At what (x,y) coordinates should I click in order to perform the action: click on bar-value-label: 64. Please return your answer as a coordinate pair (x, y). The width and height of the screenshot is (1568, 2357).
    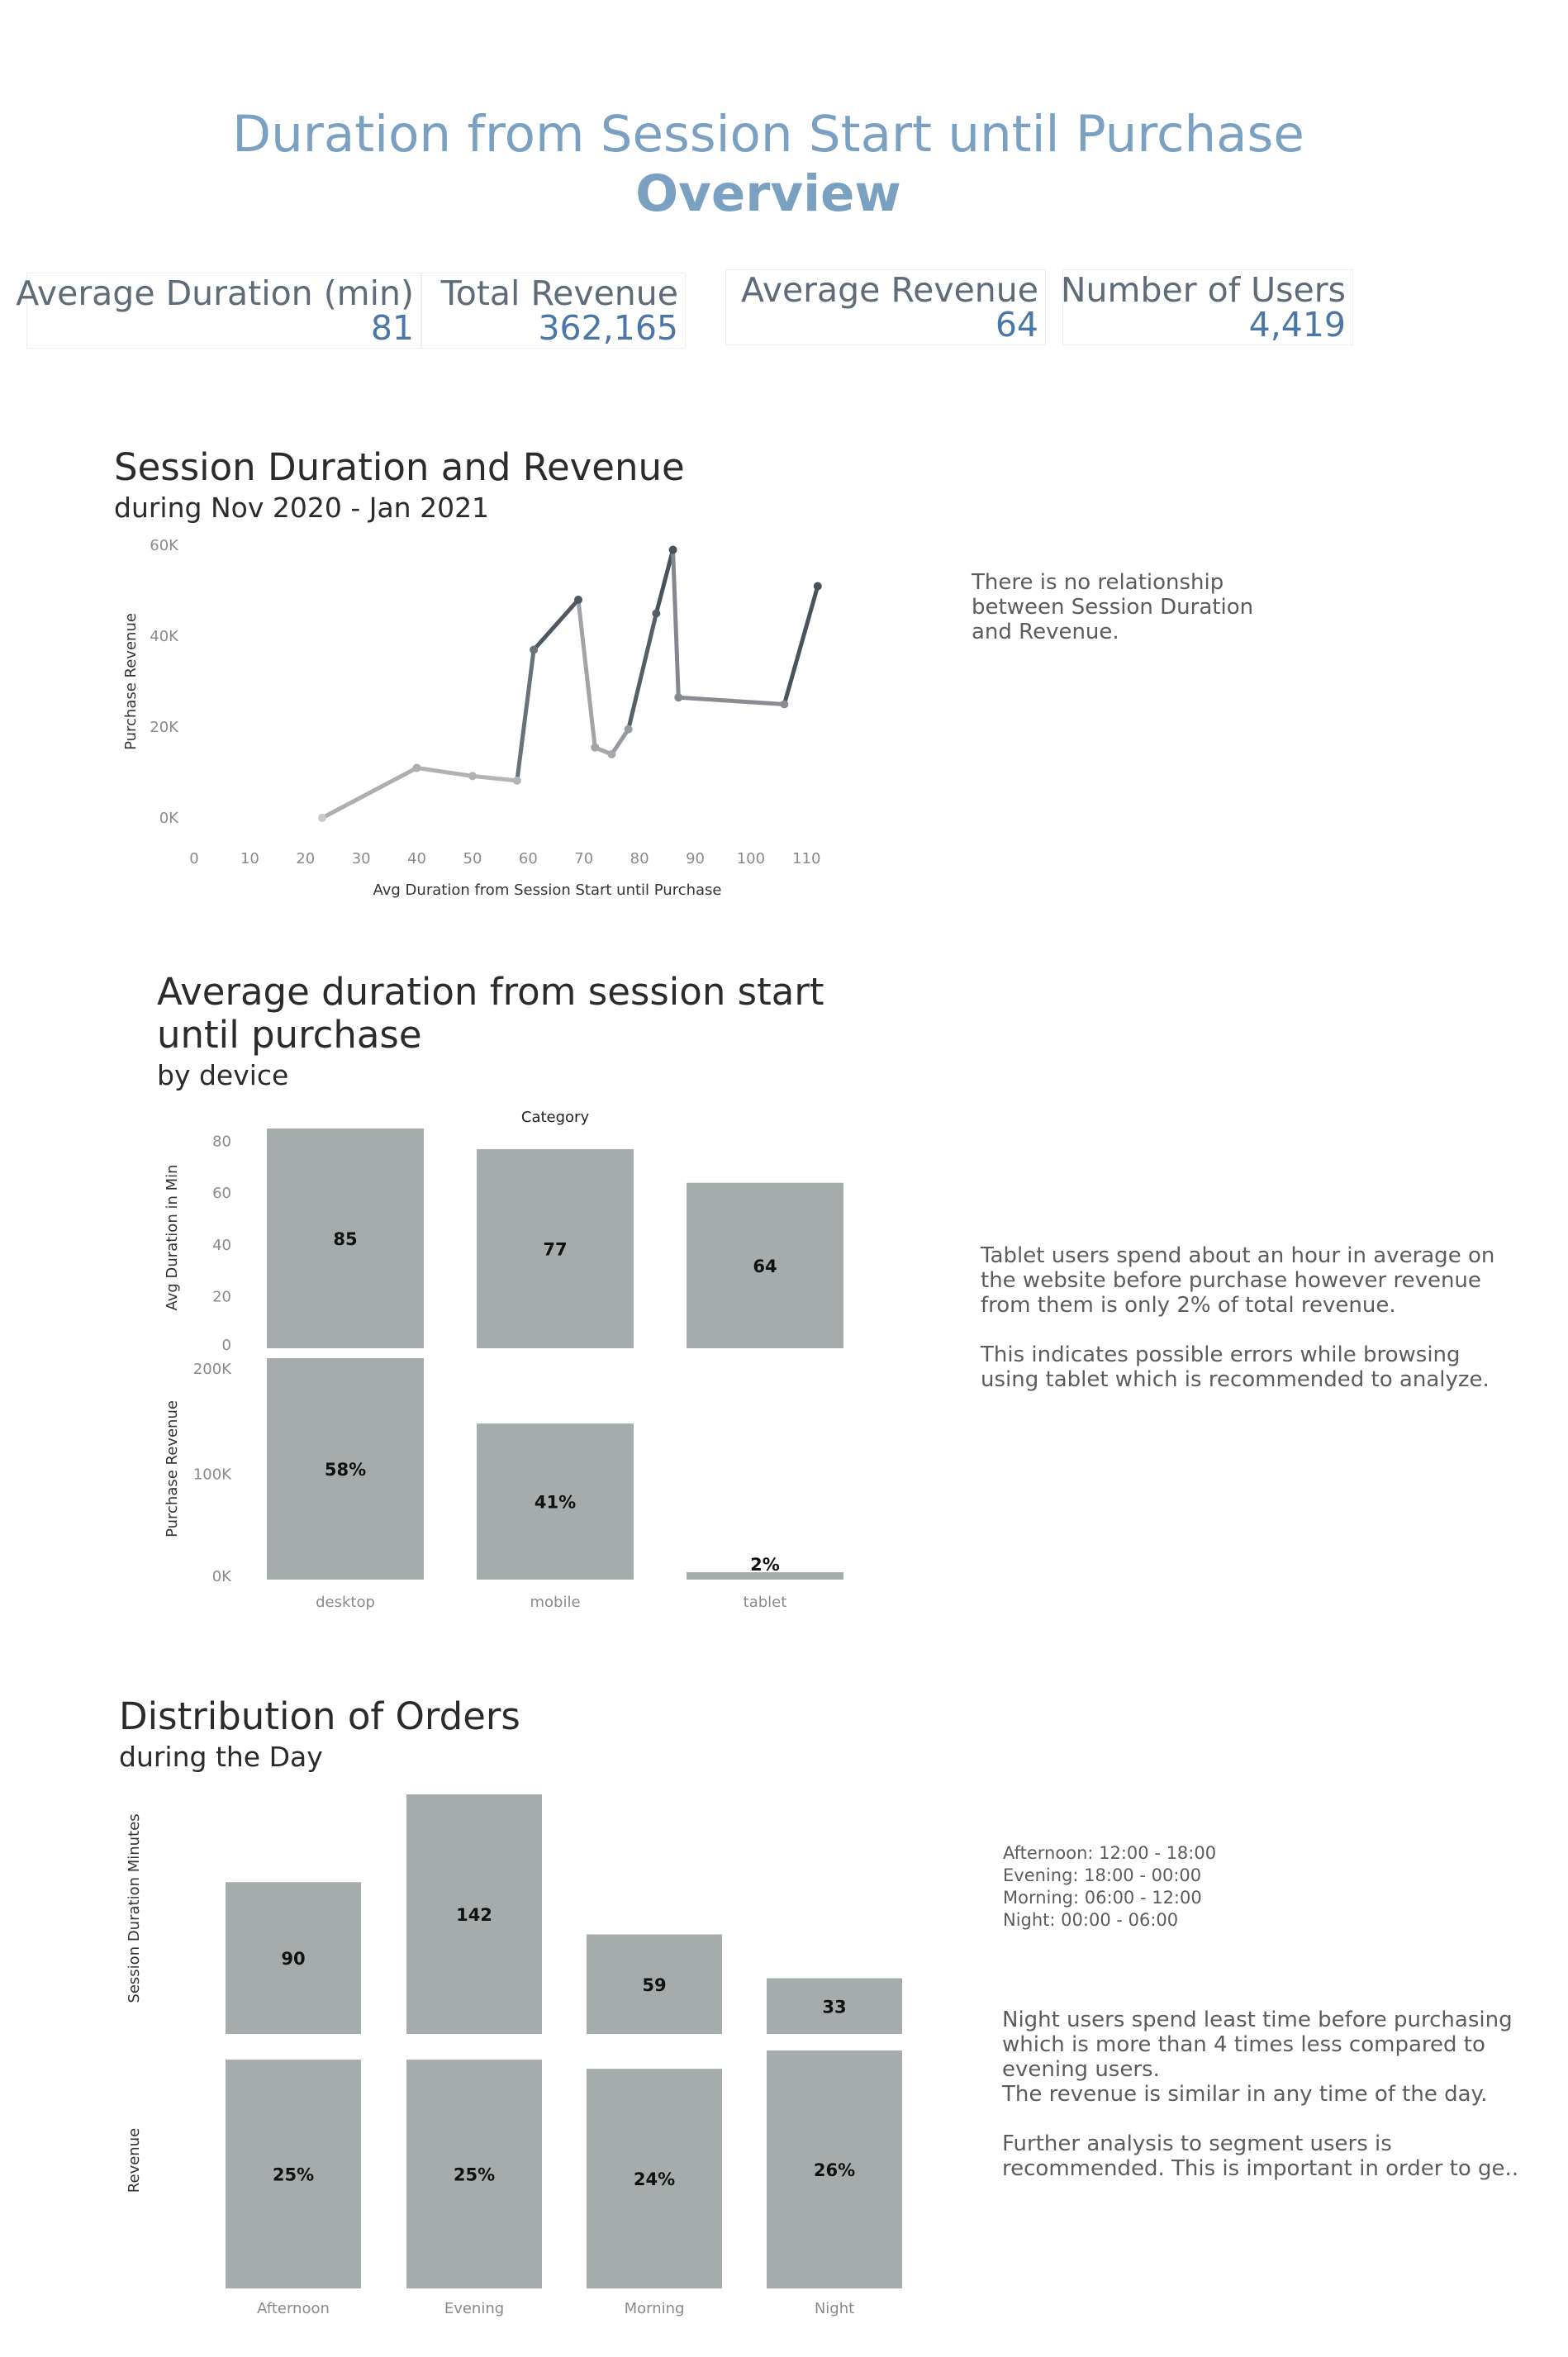
    Looking at the image, I should click on (765, 1267).